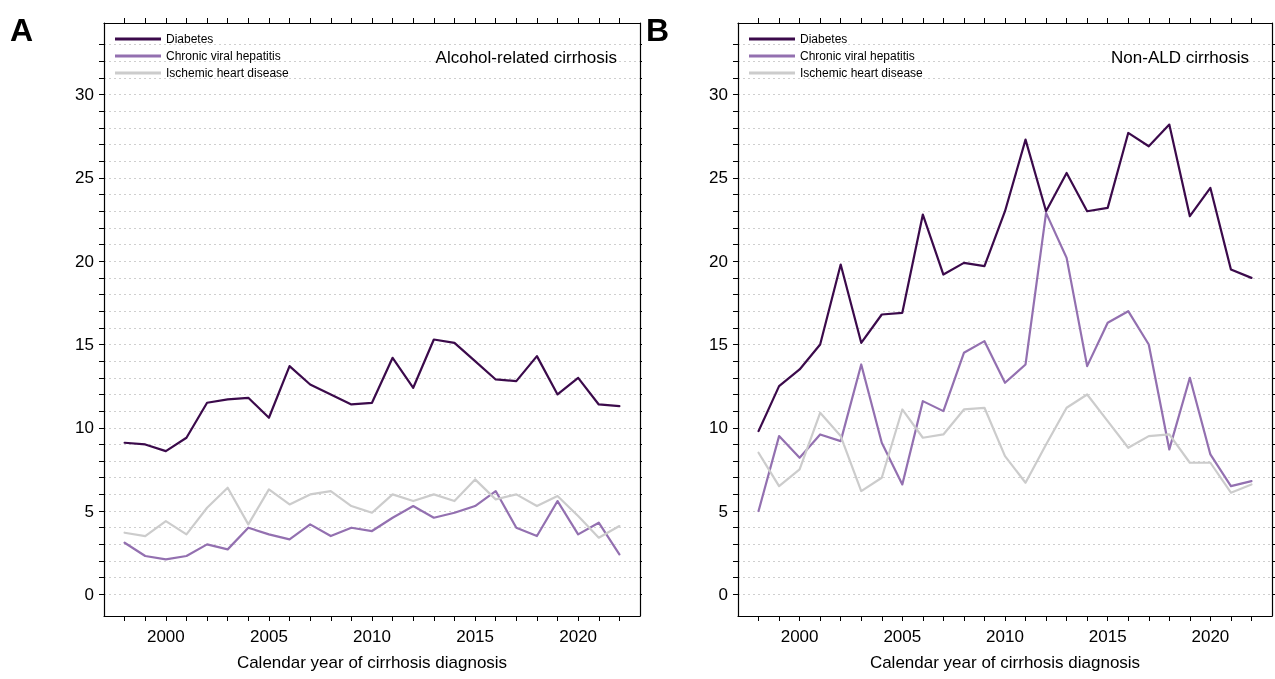 The image size is (1275, 679). I want to click on text: A, so click(22, 30).